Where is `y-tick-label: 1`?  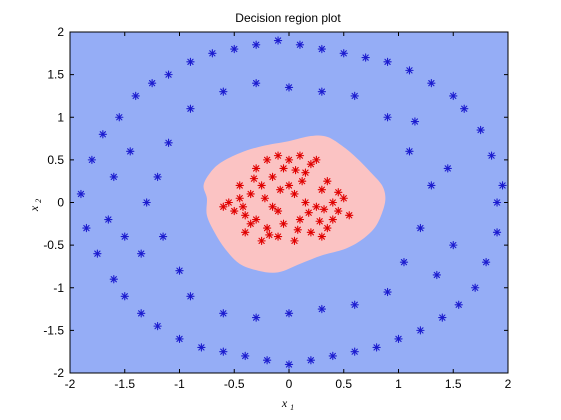 y-tick-label: 1 is located at coordinates (60, 117).